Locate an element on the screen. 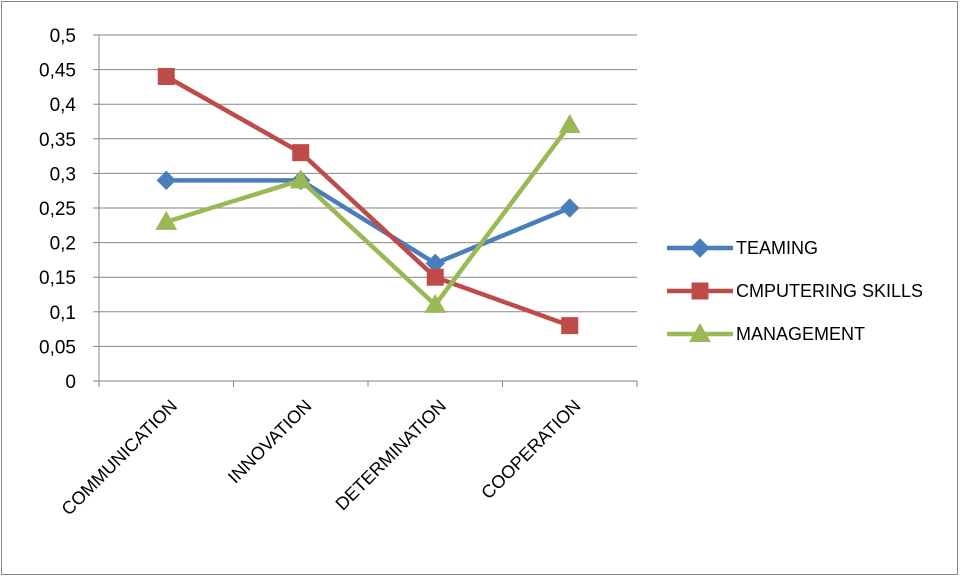 This screenshot has width=961, height=578. legend: TEAMING CMPUTERING SKILLS MANAGEMENT is located at coordinates (795, 291).